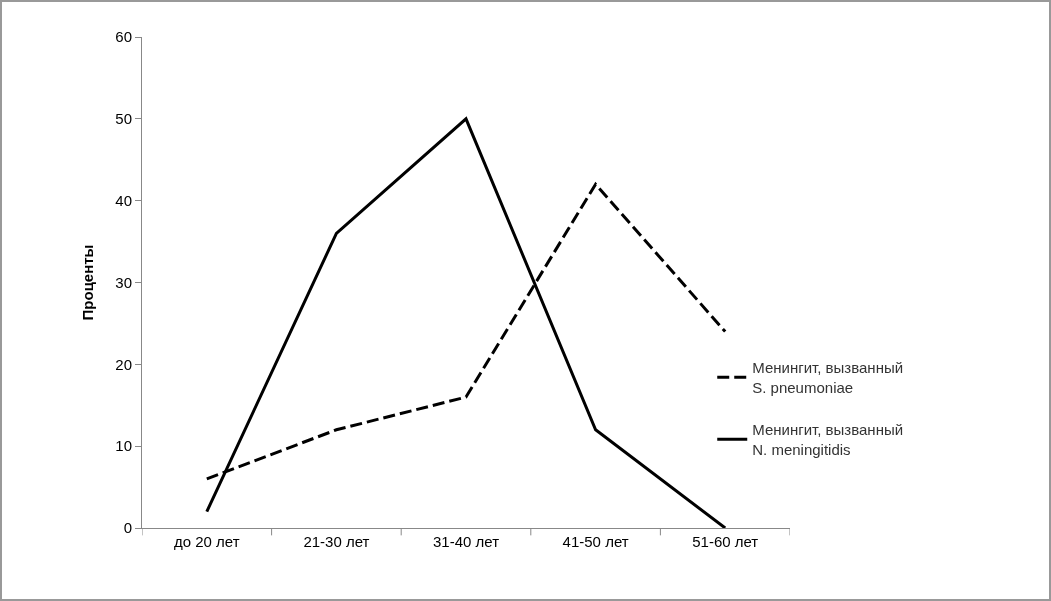 Image resolution: width=1051 pixels, height=601 pixels. What do you see at coordinates (123, 446) in the screenshot?
I see `y-tick-label: 10` at bounding box center [123, 446].